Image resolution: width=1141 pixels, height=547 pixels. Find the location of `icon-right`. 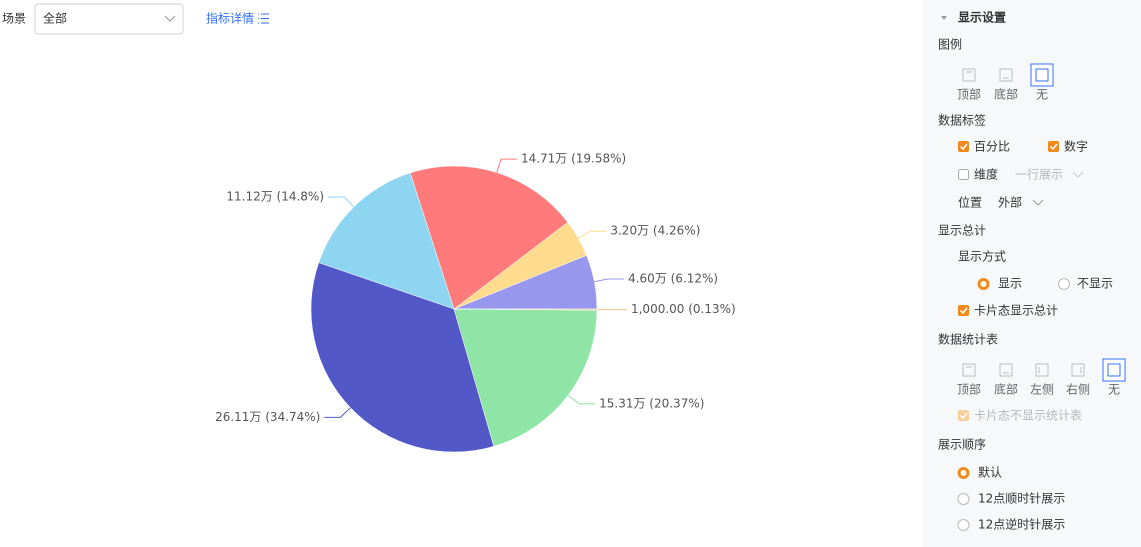

icon-right is located at coordinates (1078, 370).